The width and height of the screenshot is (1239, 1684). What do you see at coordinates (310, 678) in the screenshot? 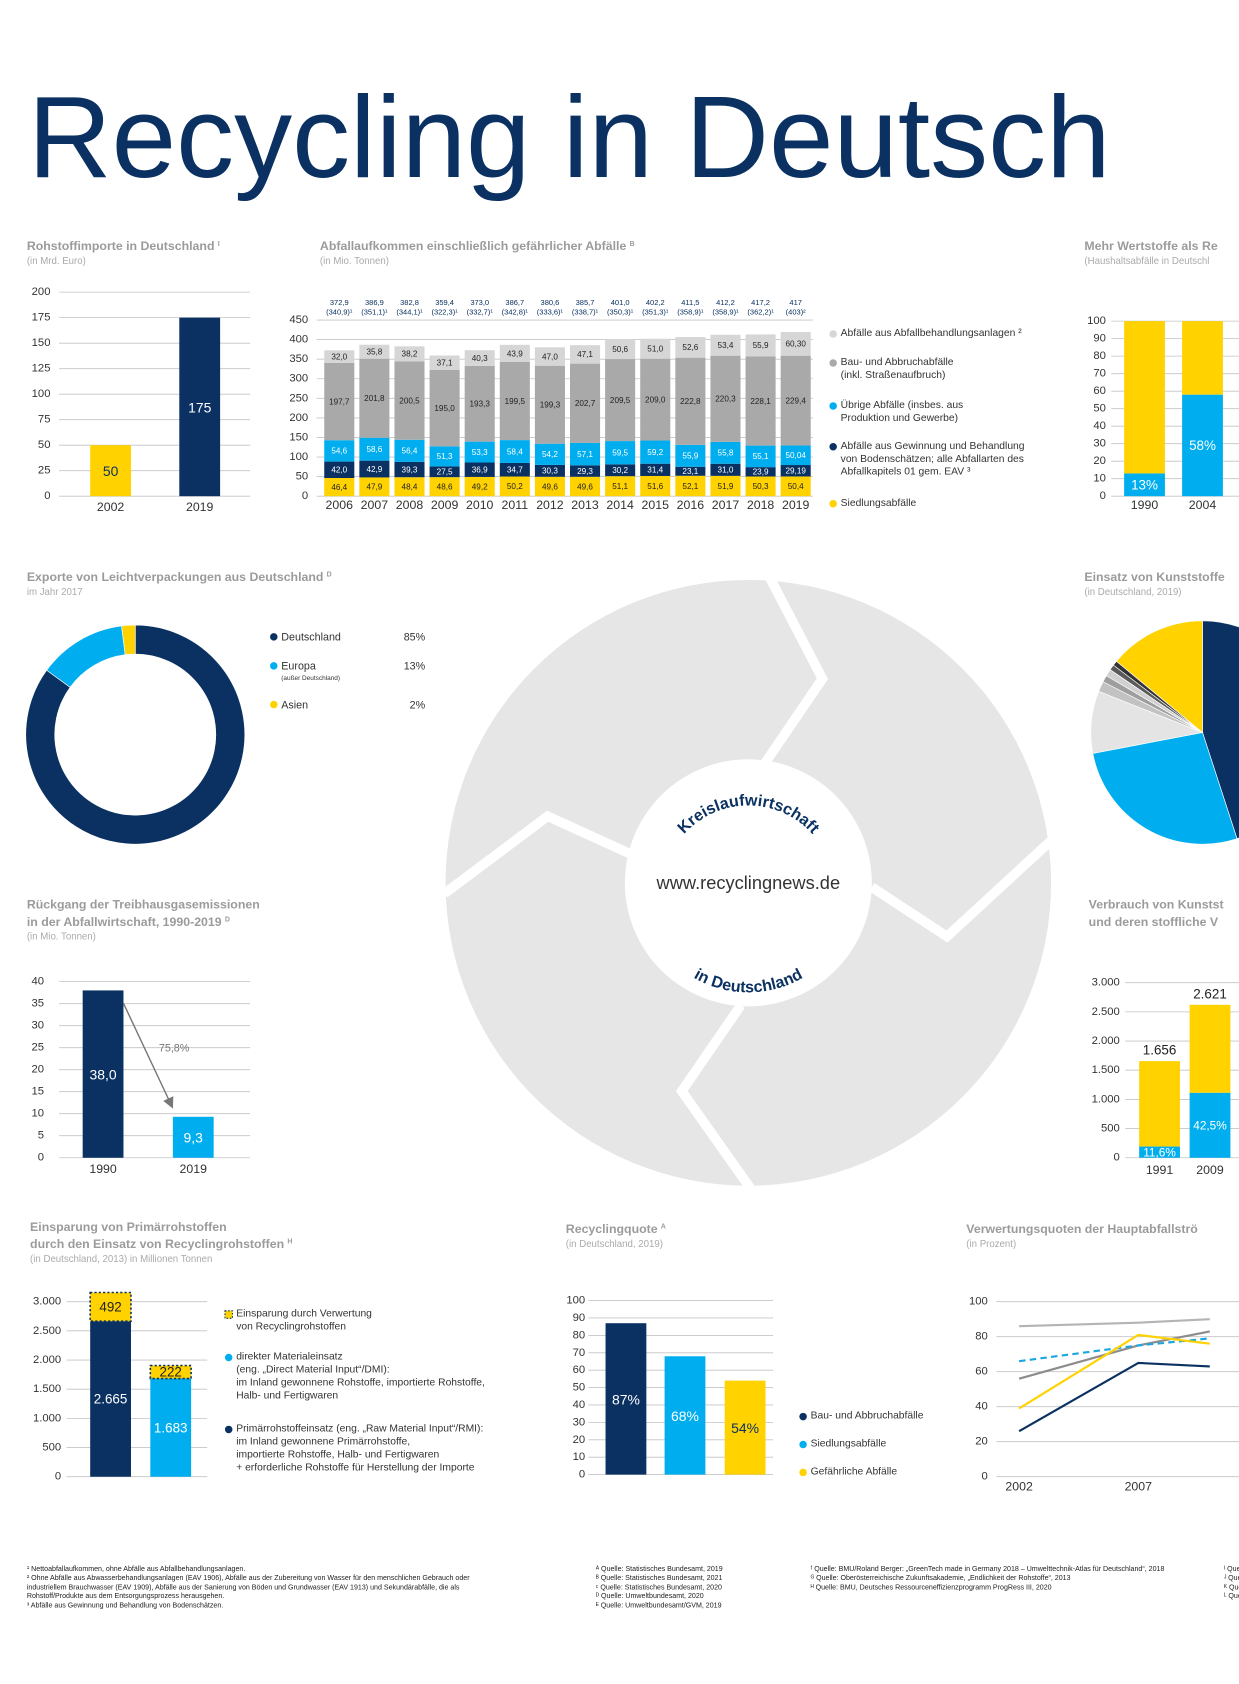
I see `legend-sublabel: (außer Deutschland)` at bounding box center [310, 678].